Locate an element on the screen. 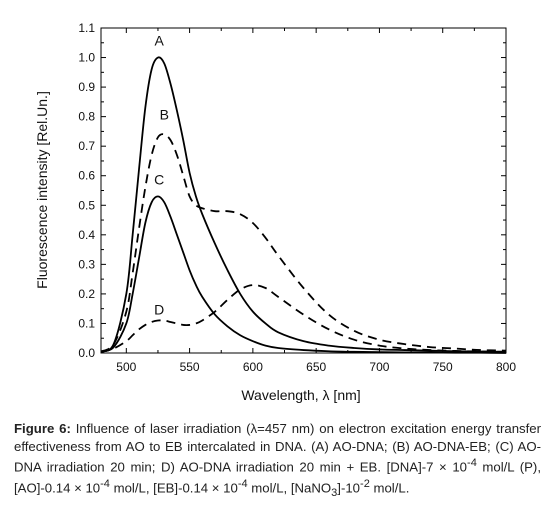 The height and width of the screenshot is (526, 553). x-tick-label: 550 is located at coordinates (190, 367).